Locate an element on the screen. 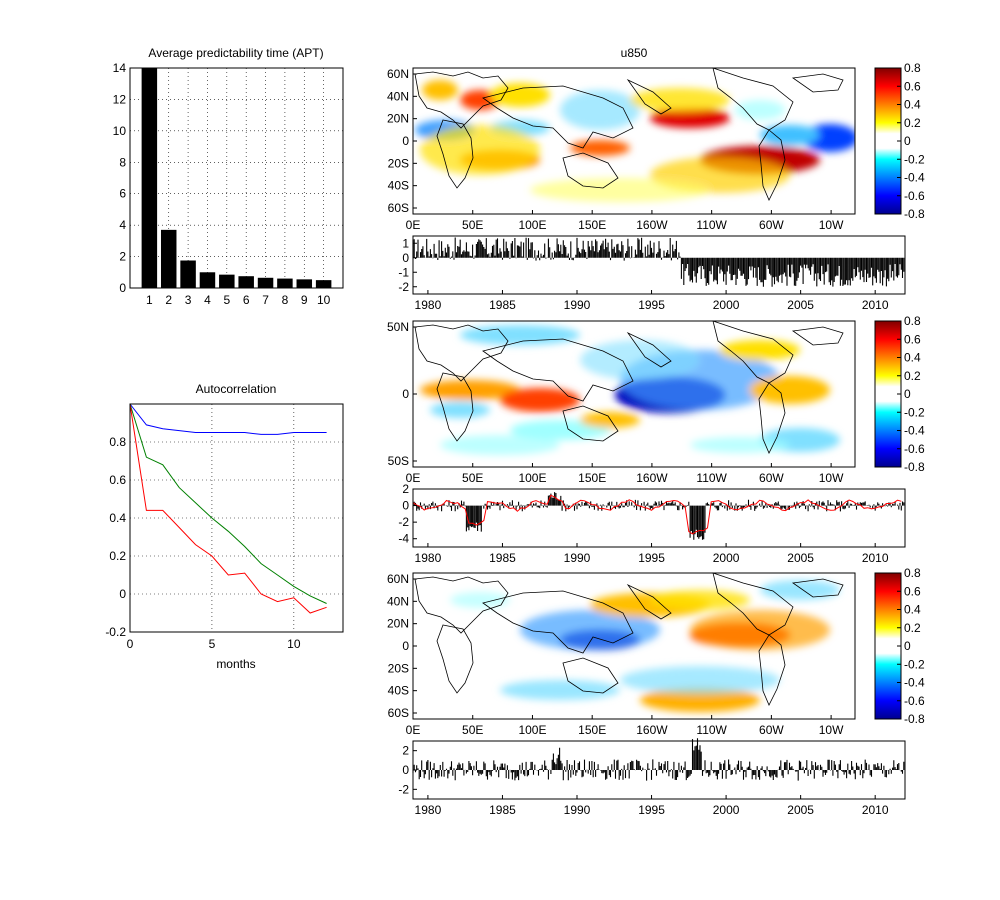 This screenshot has height=900, width=1000. map-ytick-label: 40N is located at coordinates (398, 601).